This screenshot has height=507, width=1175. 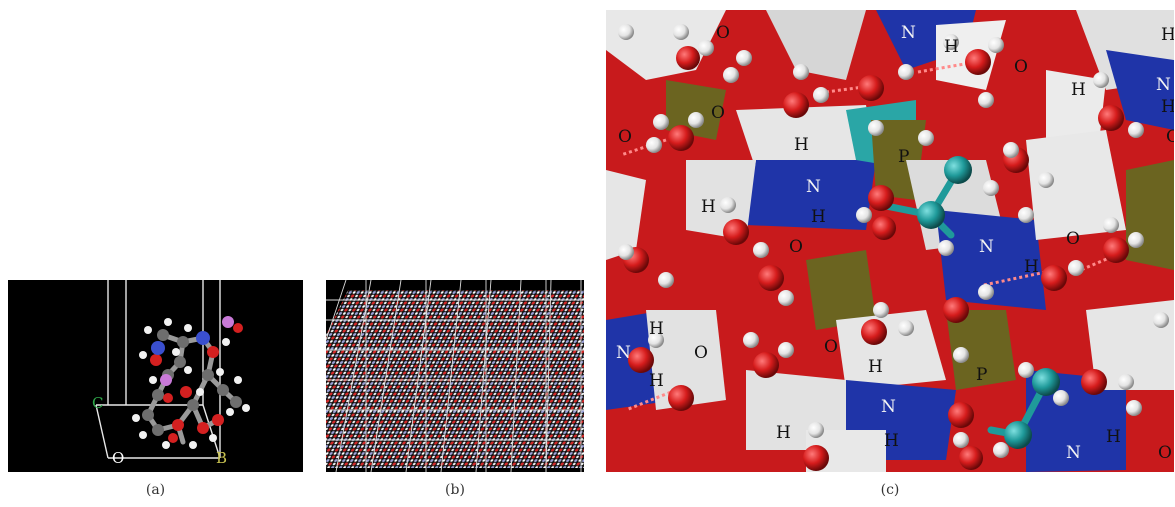 I want to click on lattice-grid, so click(x=455, y=376).